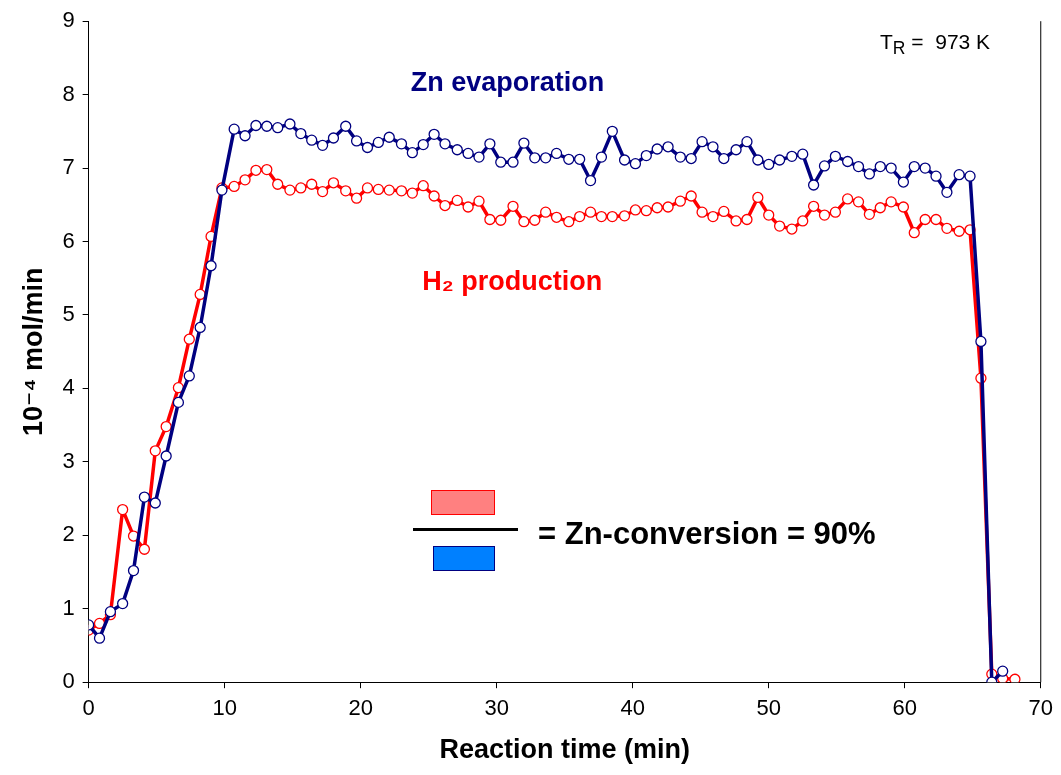 Image resolution: width=1061 pixels, height=775 pixels. Describe the element at coordinates (68, 534) in the screenshot. I see `y-tick-label: 2` at that location.